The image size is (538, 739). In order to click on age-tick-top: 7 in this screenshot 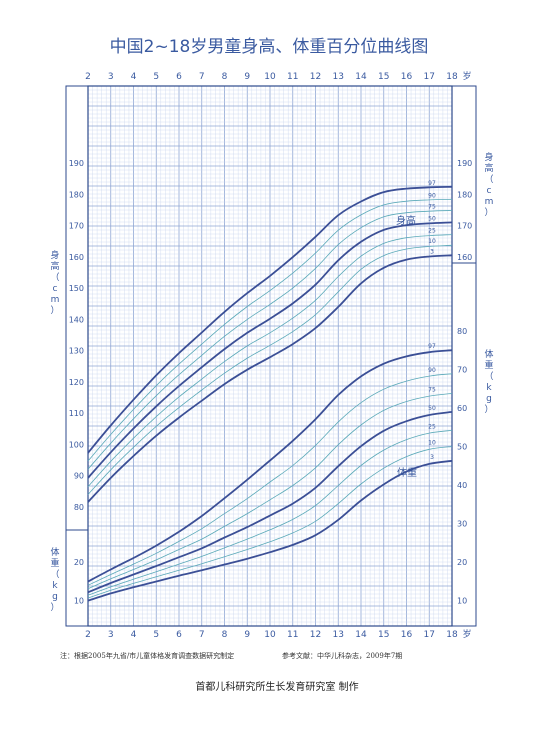, I will do `click(202, 77)`.